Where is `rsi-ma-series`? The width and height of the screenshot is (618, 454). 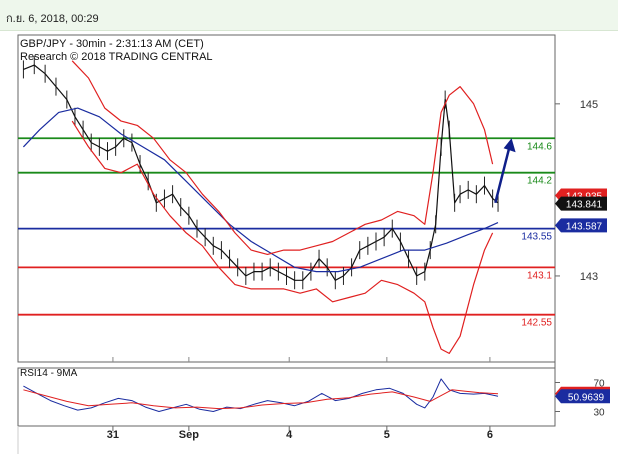
rsi-ma-series is located at coordinates (261, 399).